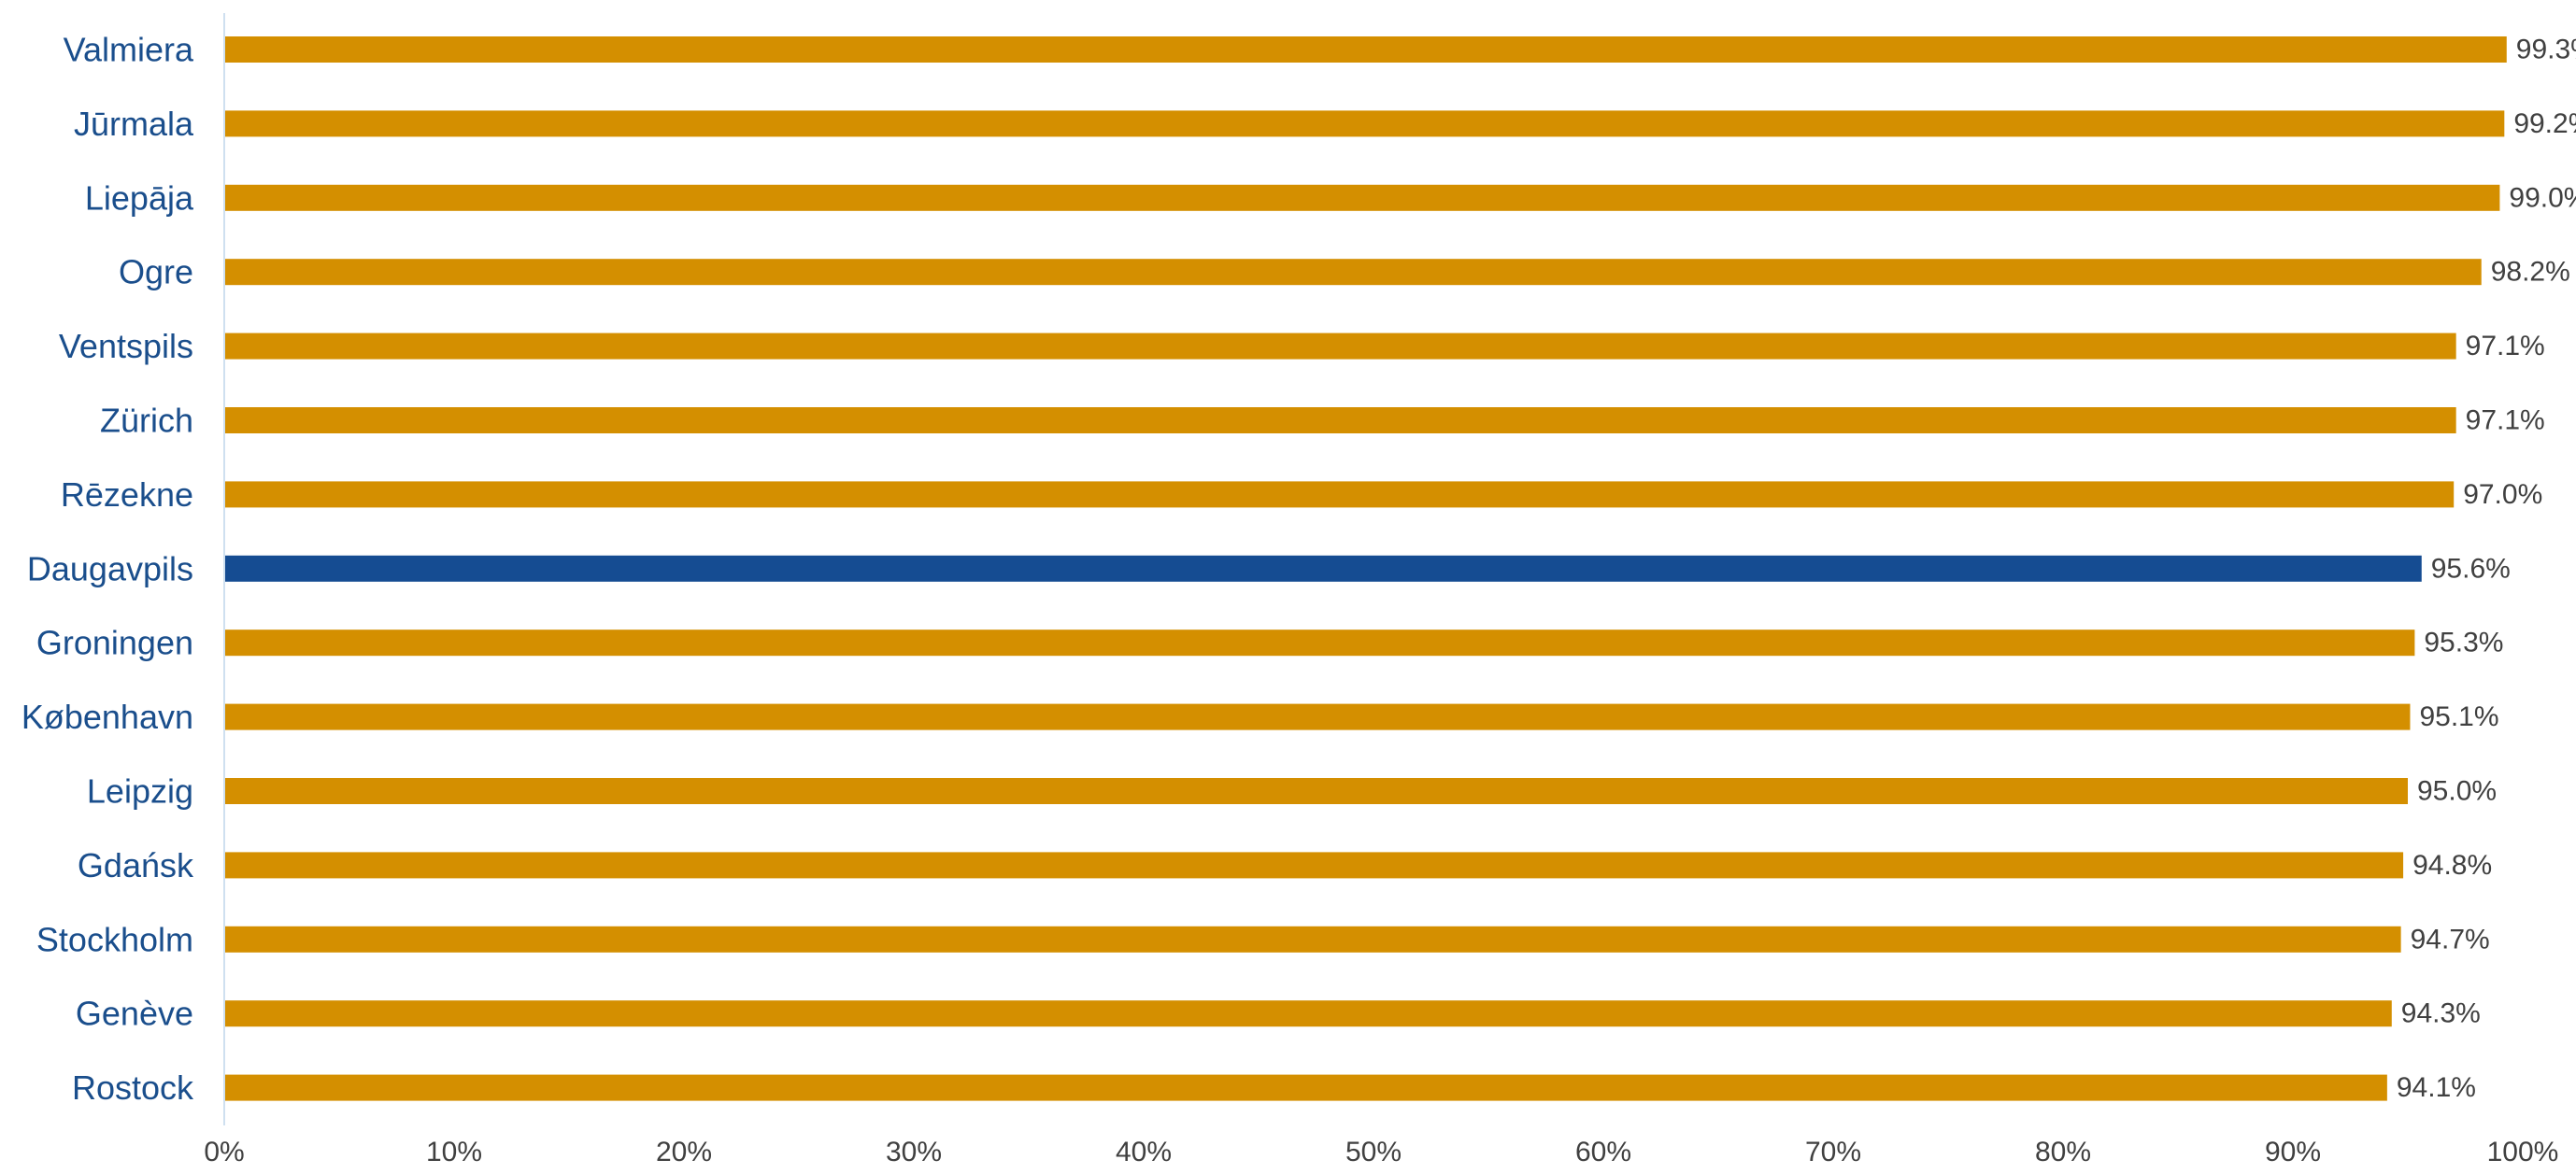 This screenshot has width=2576, height=1174. I want to click on bar-gdansk, so click(1314, 866).